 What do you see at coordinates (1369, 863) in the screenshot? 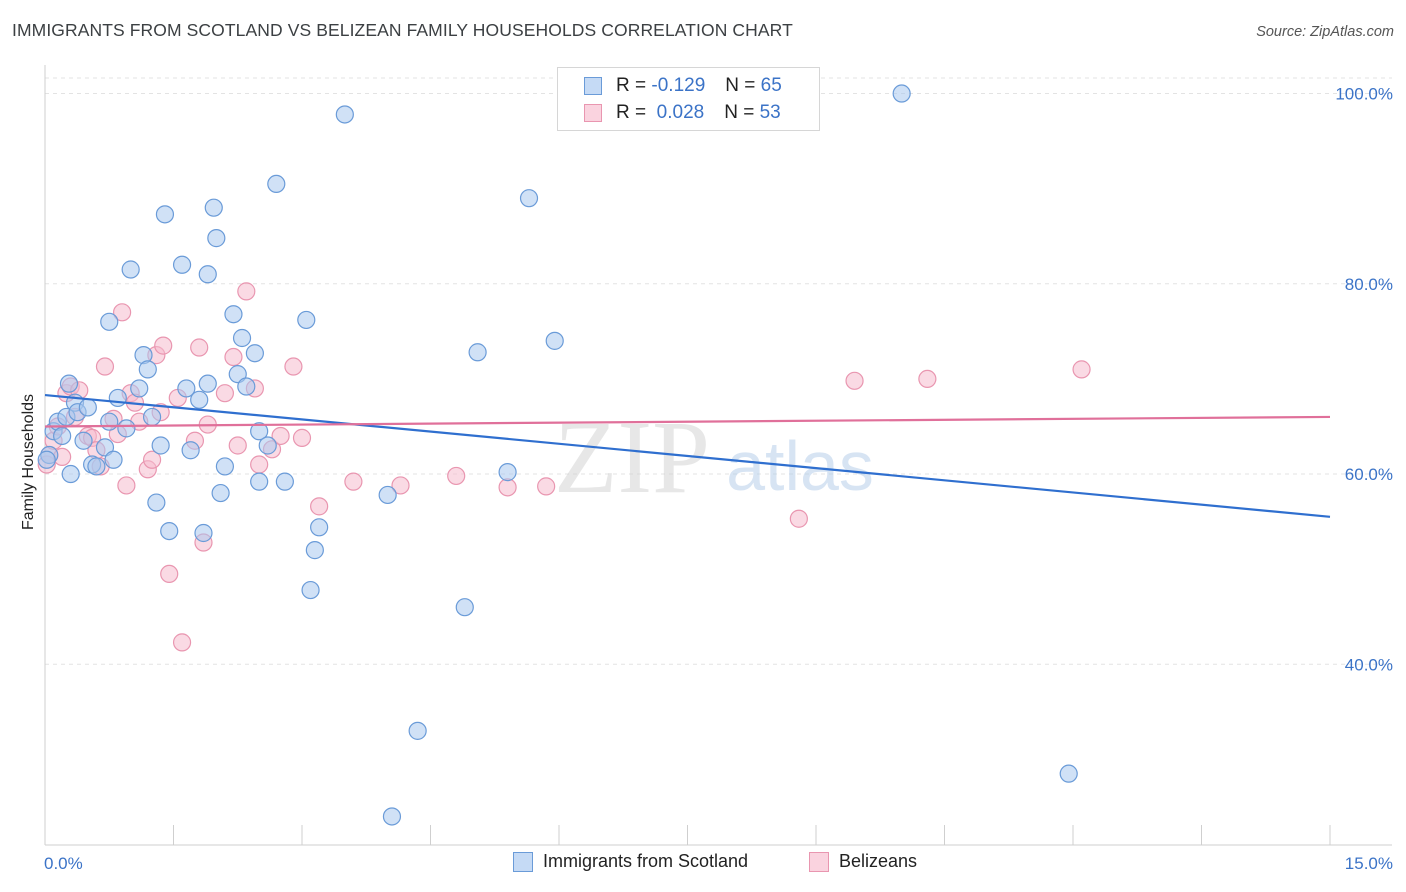
I see `x-tick-label: 15.0%` at bounding box center [1369, 863].